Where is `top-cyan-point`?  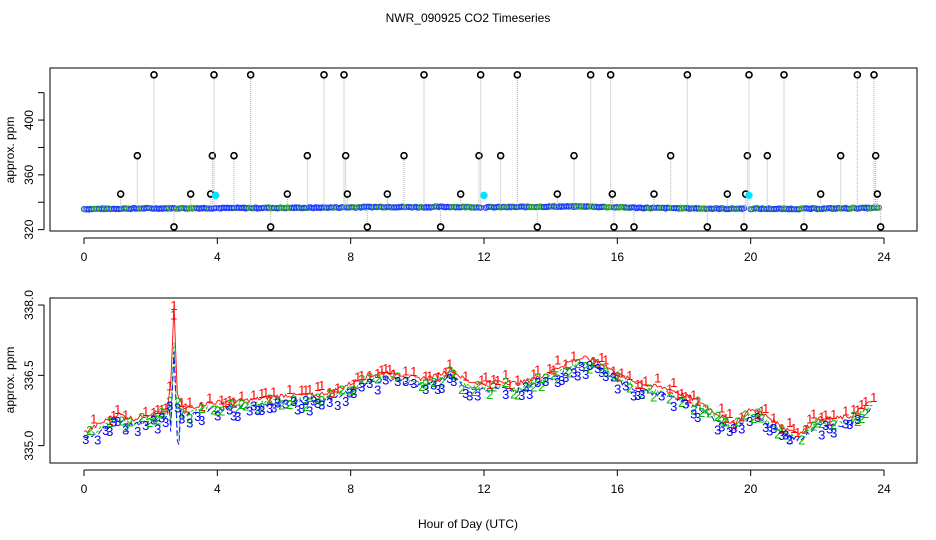
top-cyan-point is located at coordinates (749, 195).